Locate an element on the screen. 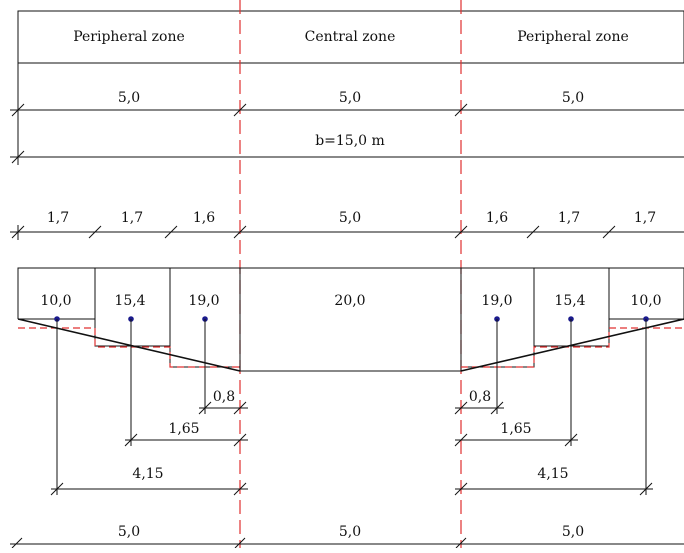  zone-width-left: 5,0 is located at coordinates (129, 98).